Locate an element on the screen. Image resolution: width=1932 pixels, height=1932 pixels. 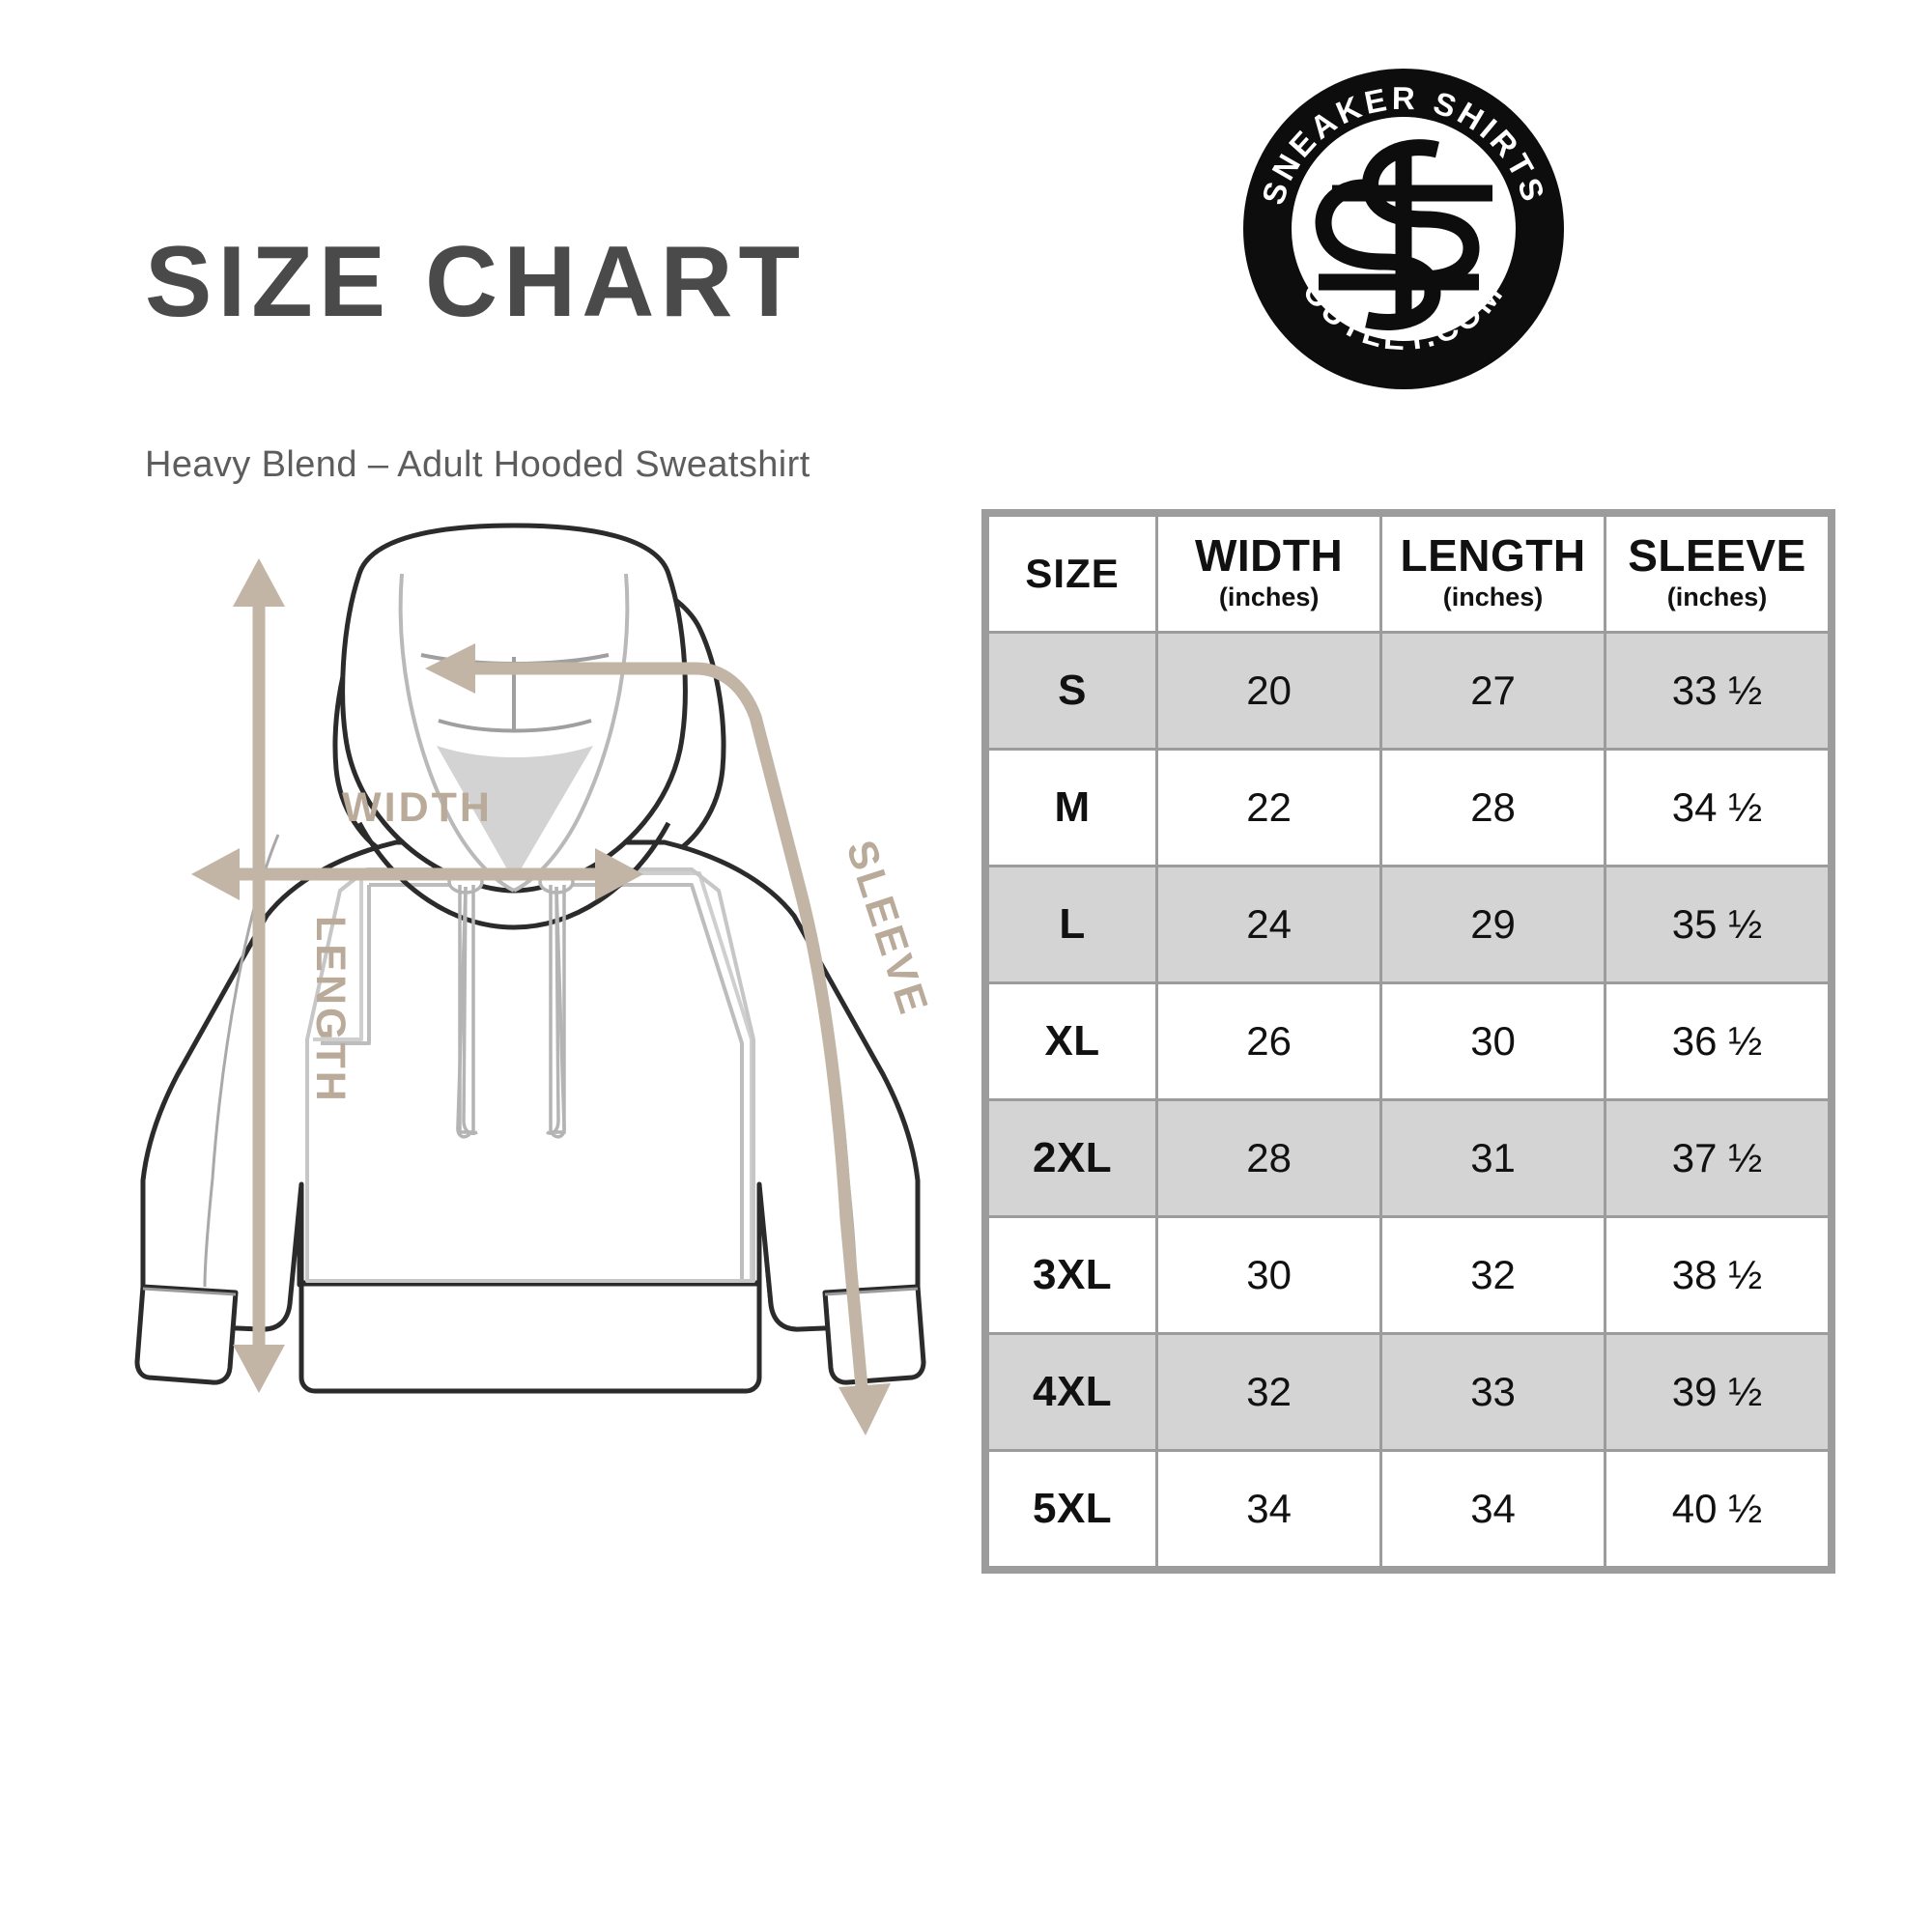
cell-size-M: M is located at coordinates (1072, 808).